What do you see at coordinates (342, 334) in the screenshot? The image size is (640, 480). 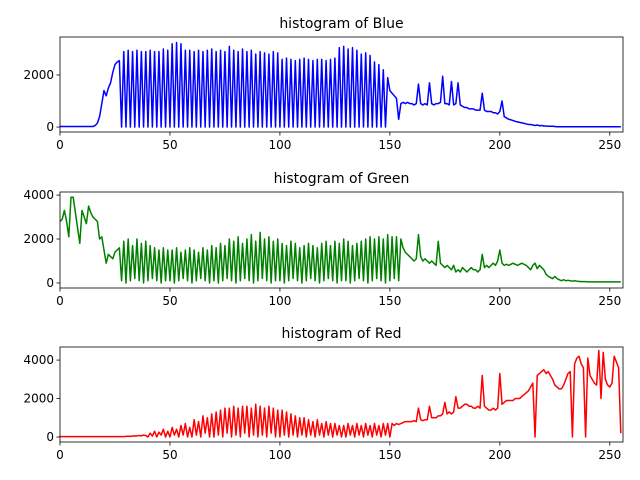 I see `subplot-title: histogram of Red` at bounding box center [342, 334].